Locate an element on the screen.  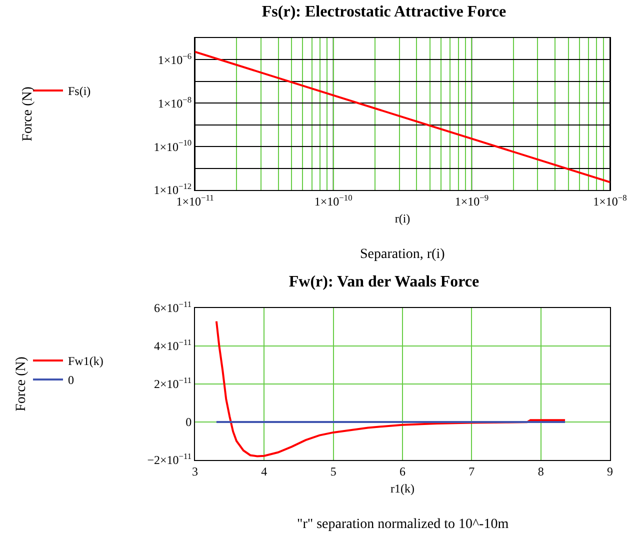
x-axis-title: r1(k) is located at coordinates (402, 488).